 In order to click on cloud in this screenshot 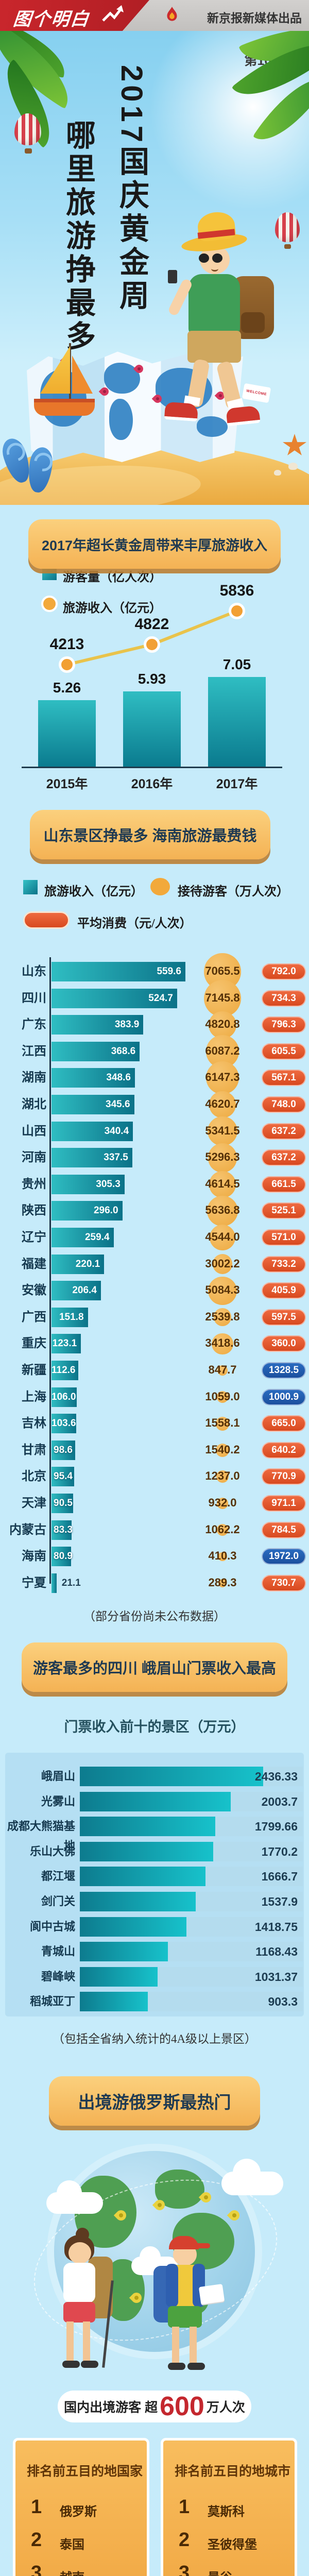, I will do `click(252, 2176)`.